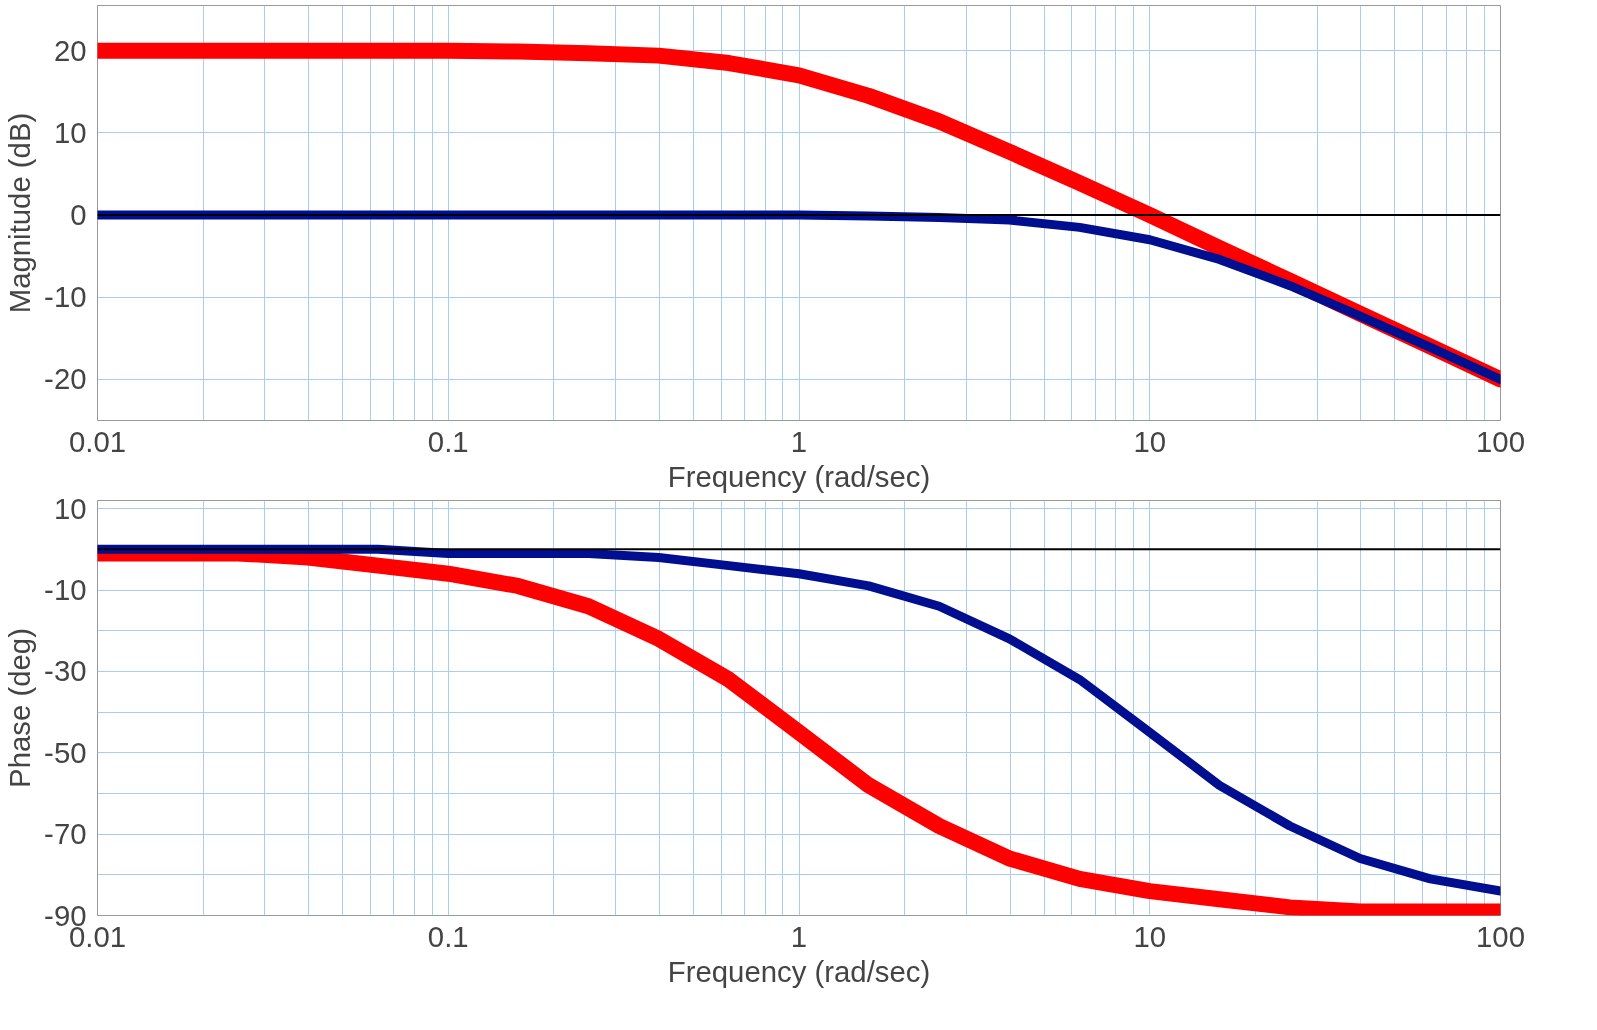 The image size is (1597, 1030). What do you see at coordinates (78, 215) in the screenshot?
I see `y-tick-label: 0` at bounding box center [78, 215].